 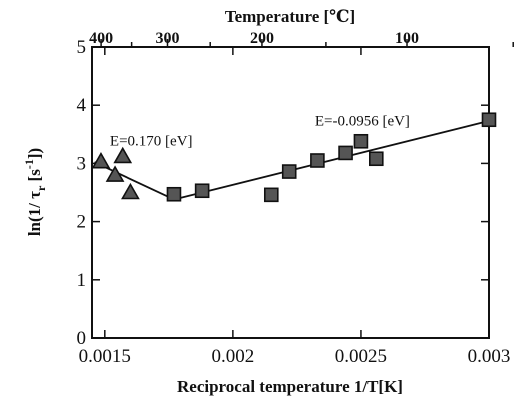 I want to click on y-axis-title-suffix: ]), so click(x=34, y=153).